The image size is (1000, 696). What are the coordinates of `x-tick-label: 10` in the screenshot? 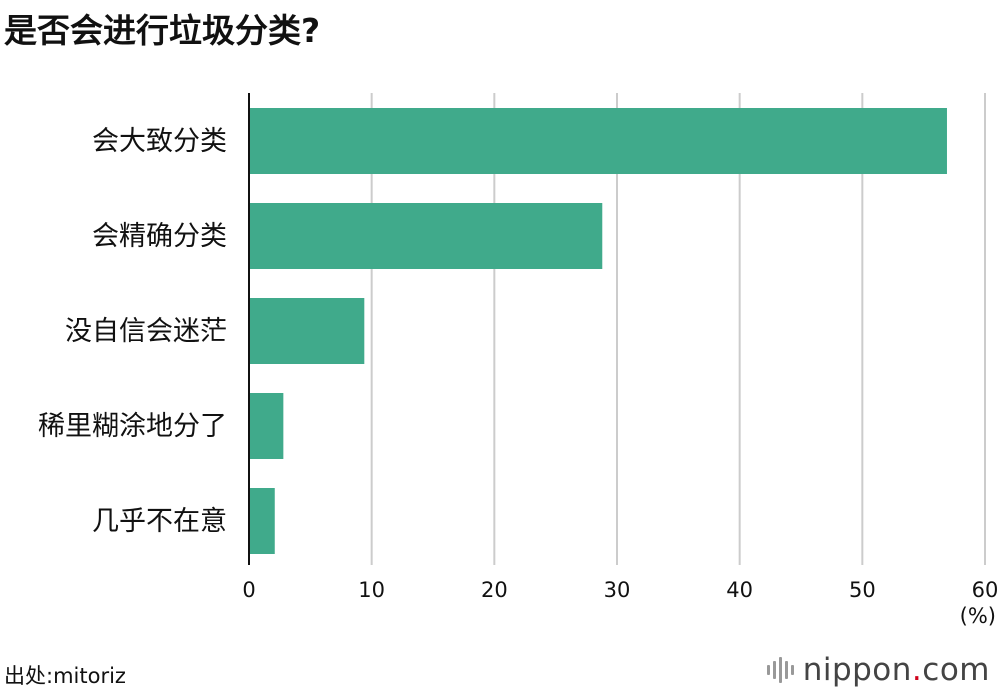 It's located at (371, 590).